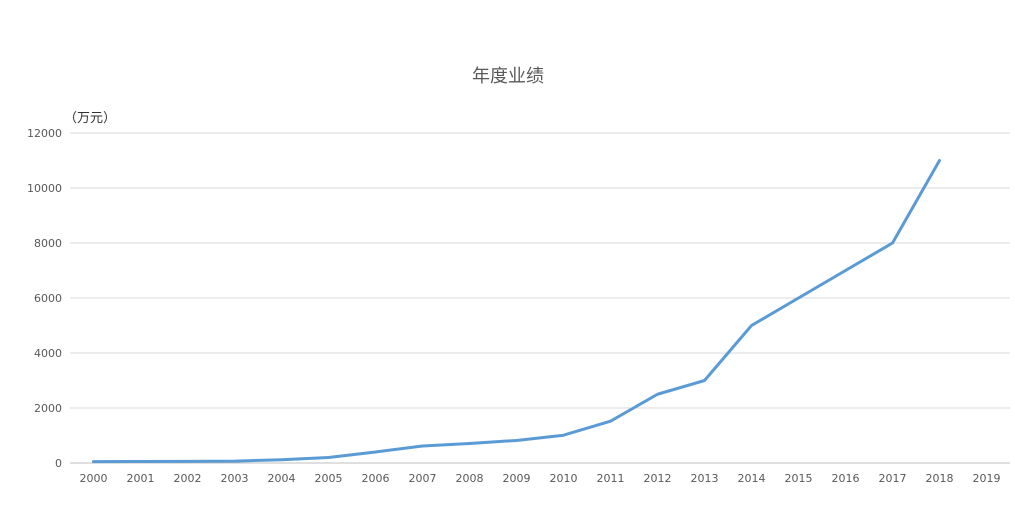  Describe the element at coordinates (846, 478) in the screenshot. I see `x-tick-label: 2016` at that location.